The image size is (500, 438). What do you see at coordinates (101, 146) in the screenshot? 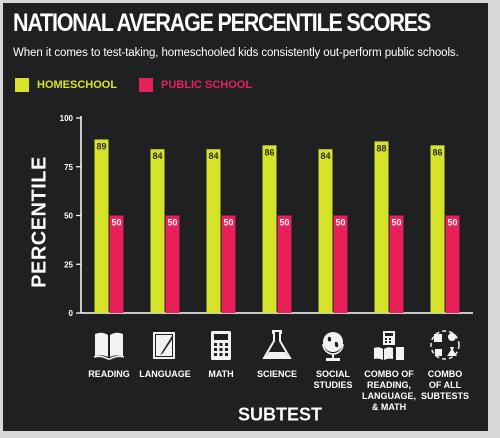
I see `data-label-homeschool: 89` at bounding box center [101, 146].